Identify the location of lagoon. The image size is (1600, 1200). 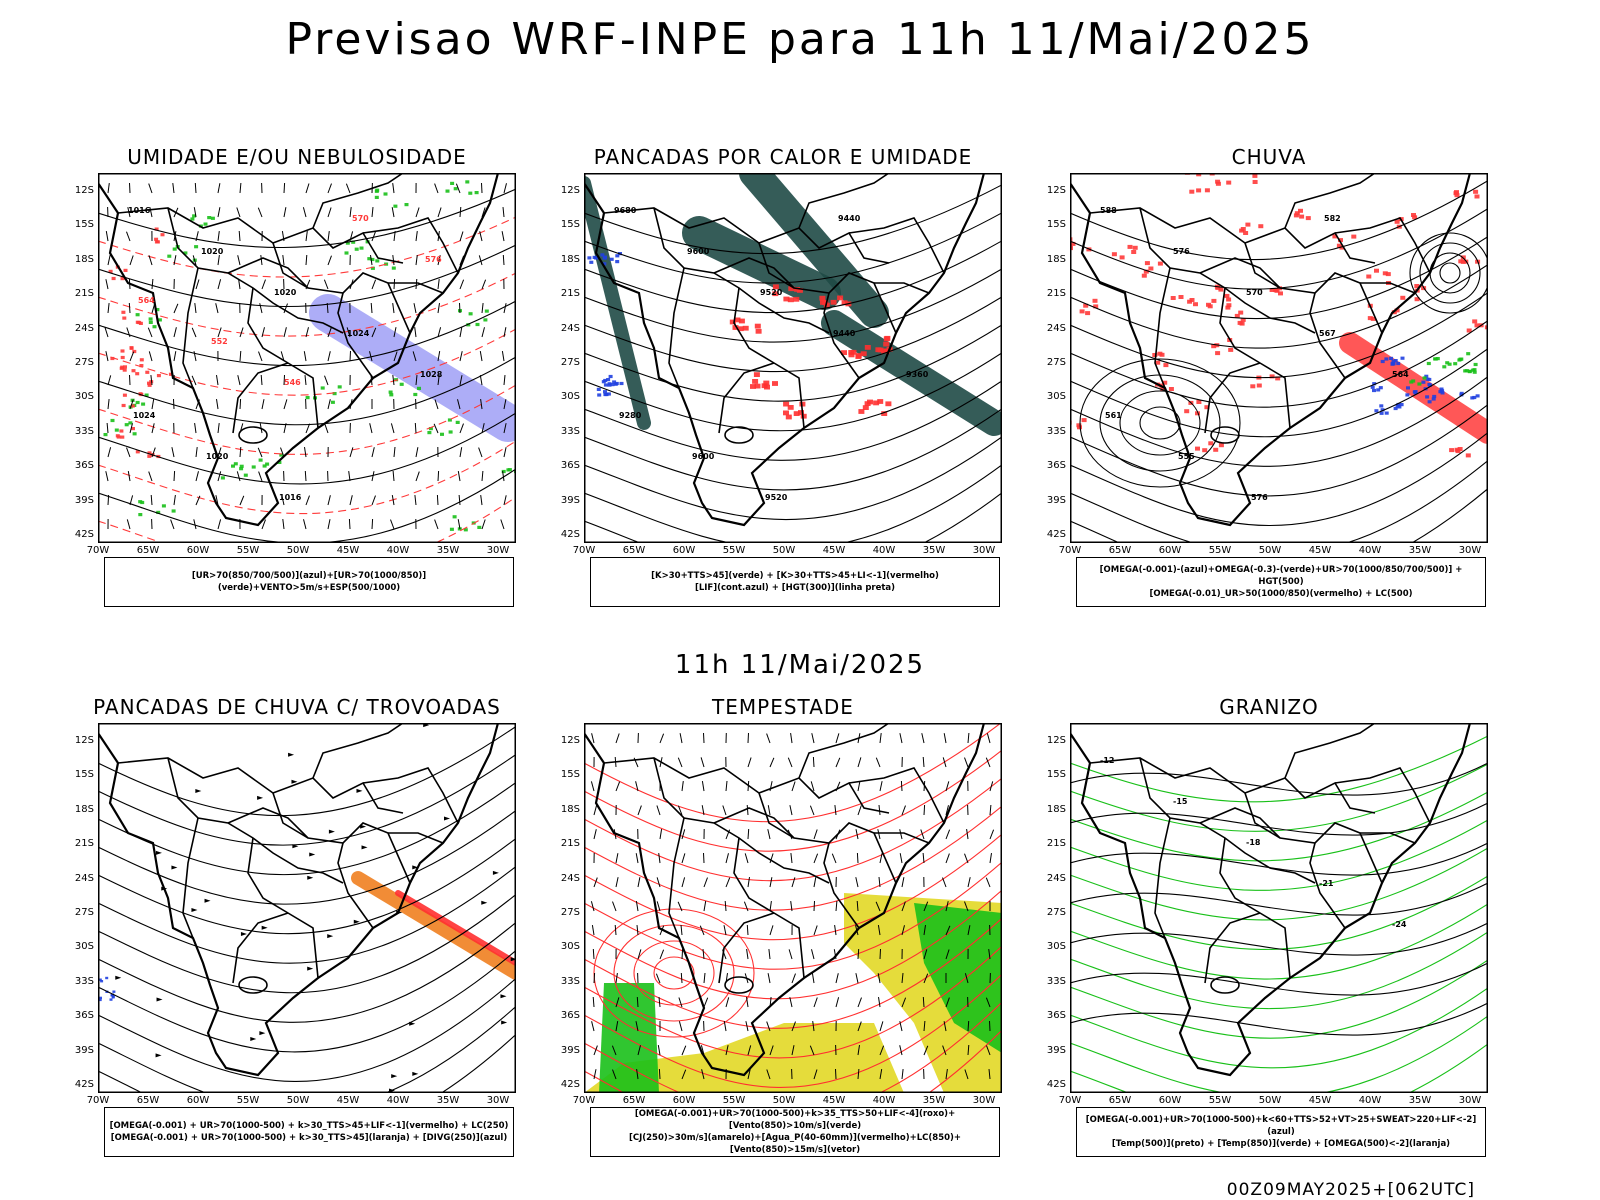
(253, 435).